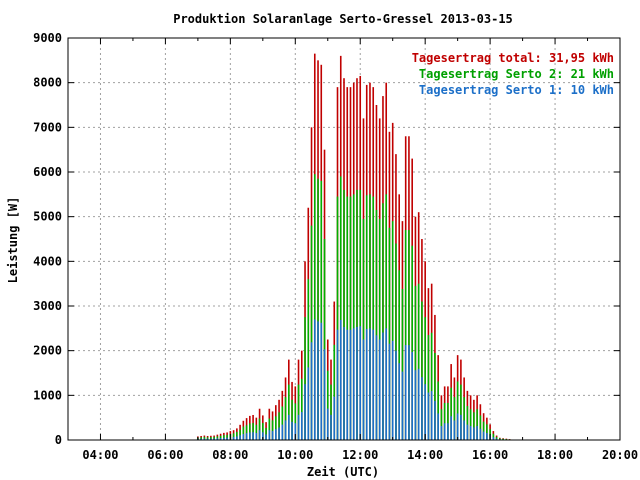  I want to click on y-tick-label: 3000, so click(47, 306).